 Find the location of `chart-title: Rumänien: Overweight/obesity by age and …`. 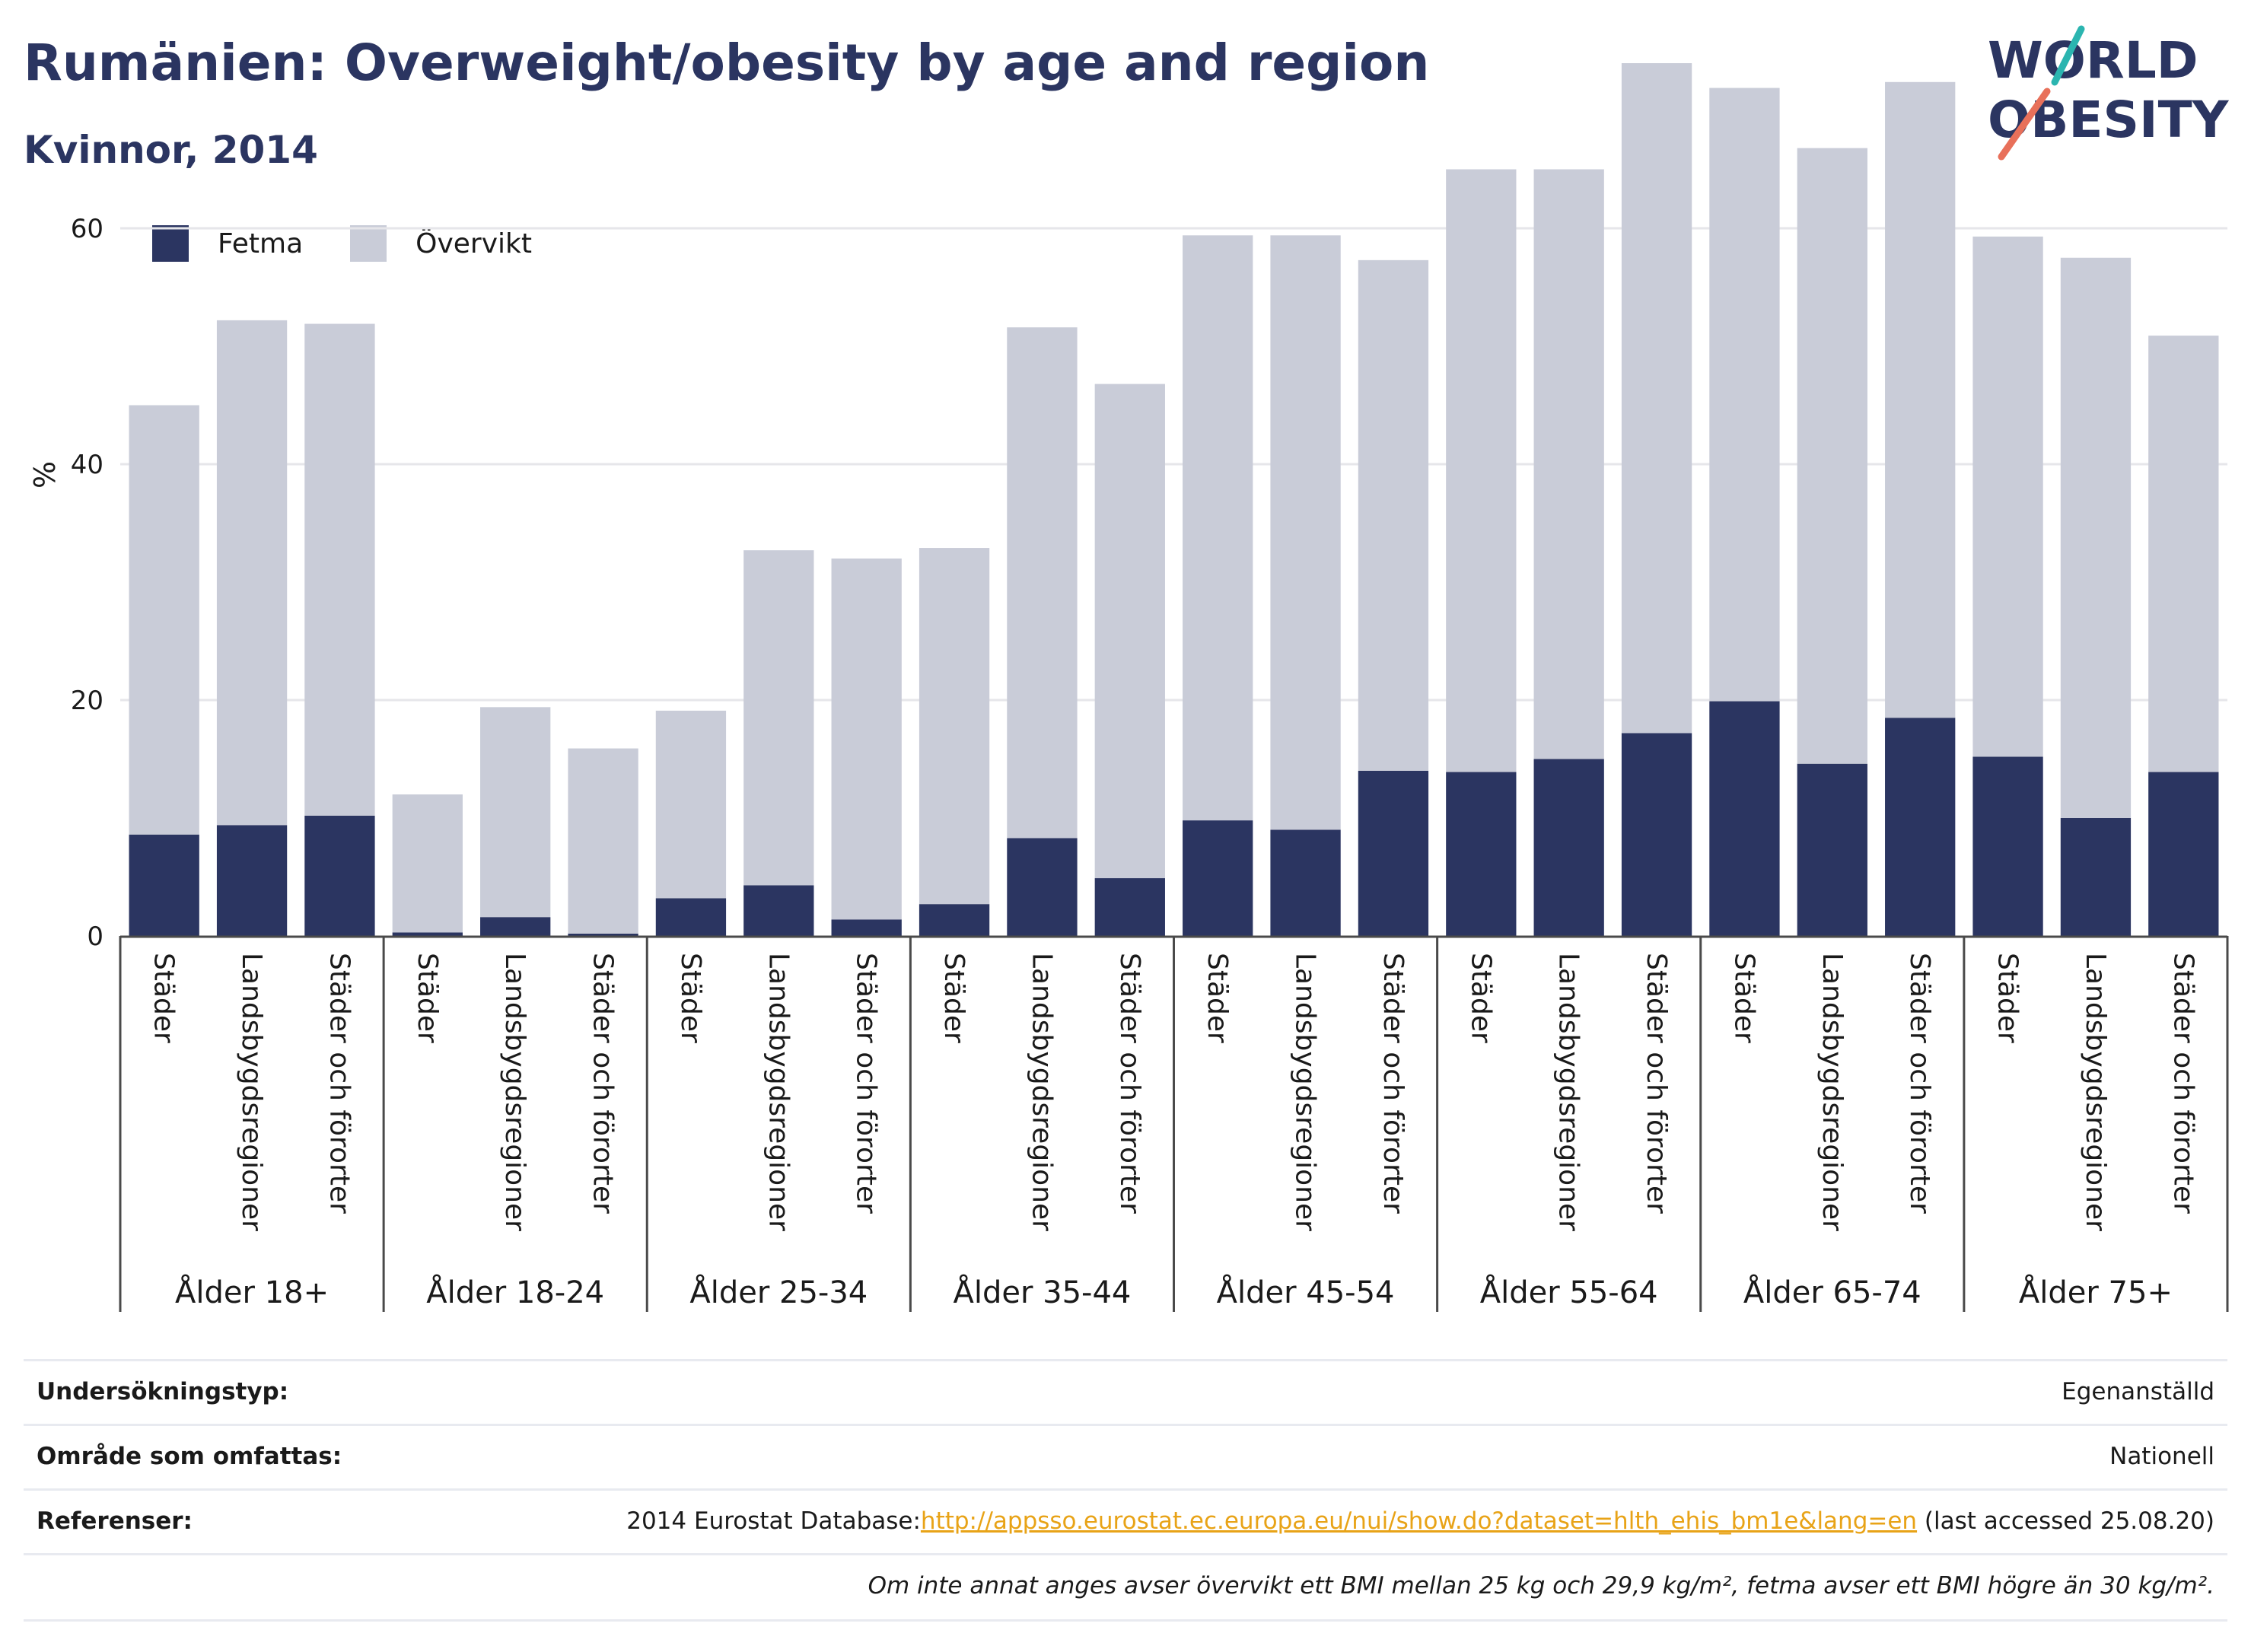

chart-title: Rumänien: Overweight/obesity by age and … is located at coordinates (727, 62).